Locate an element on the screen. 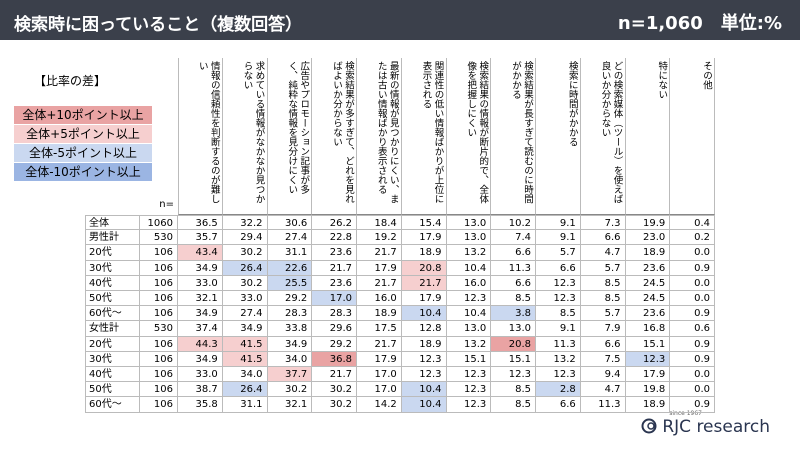 The width and height of the screenshot is (800, 449). data-cell: 18.4 is located at coordinates (379, 223).